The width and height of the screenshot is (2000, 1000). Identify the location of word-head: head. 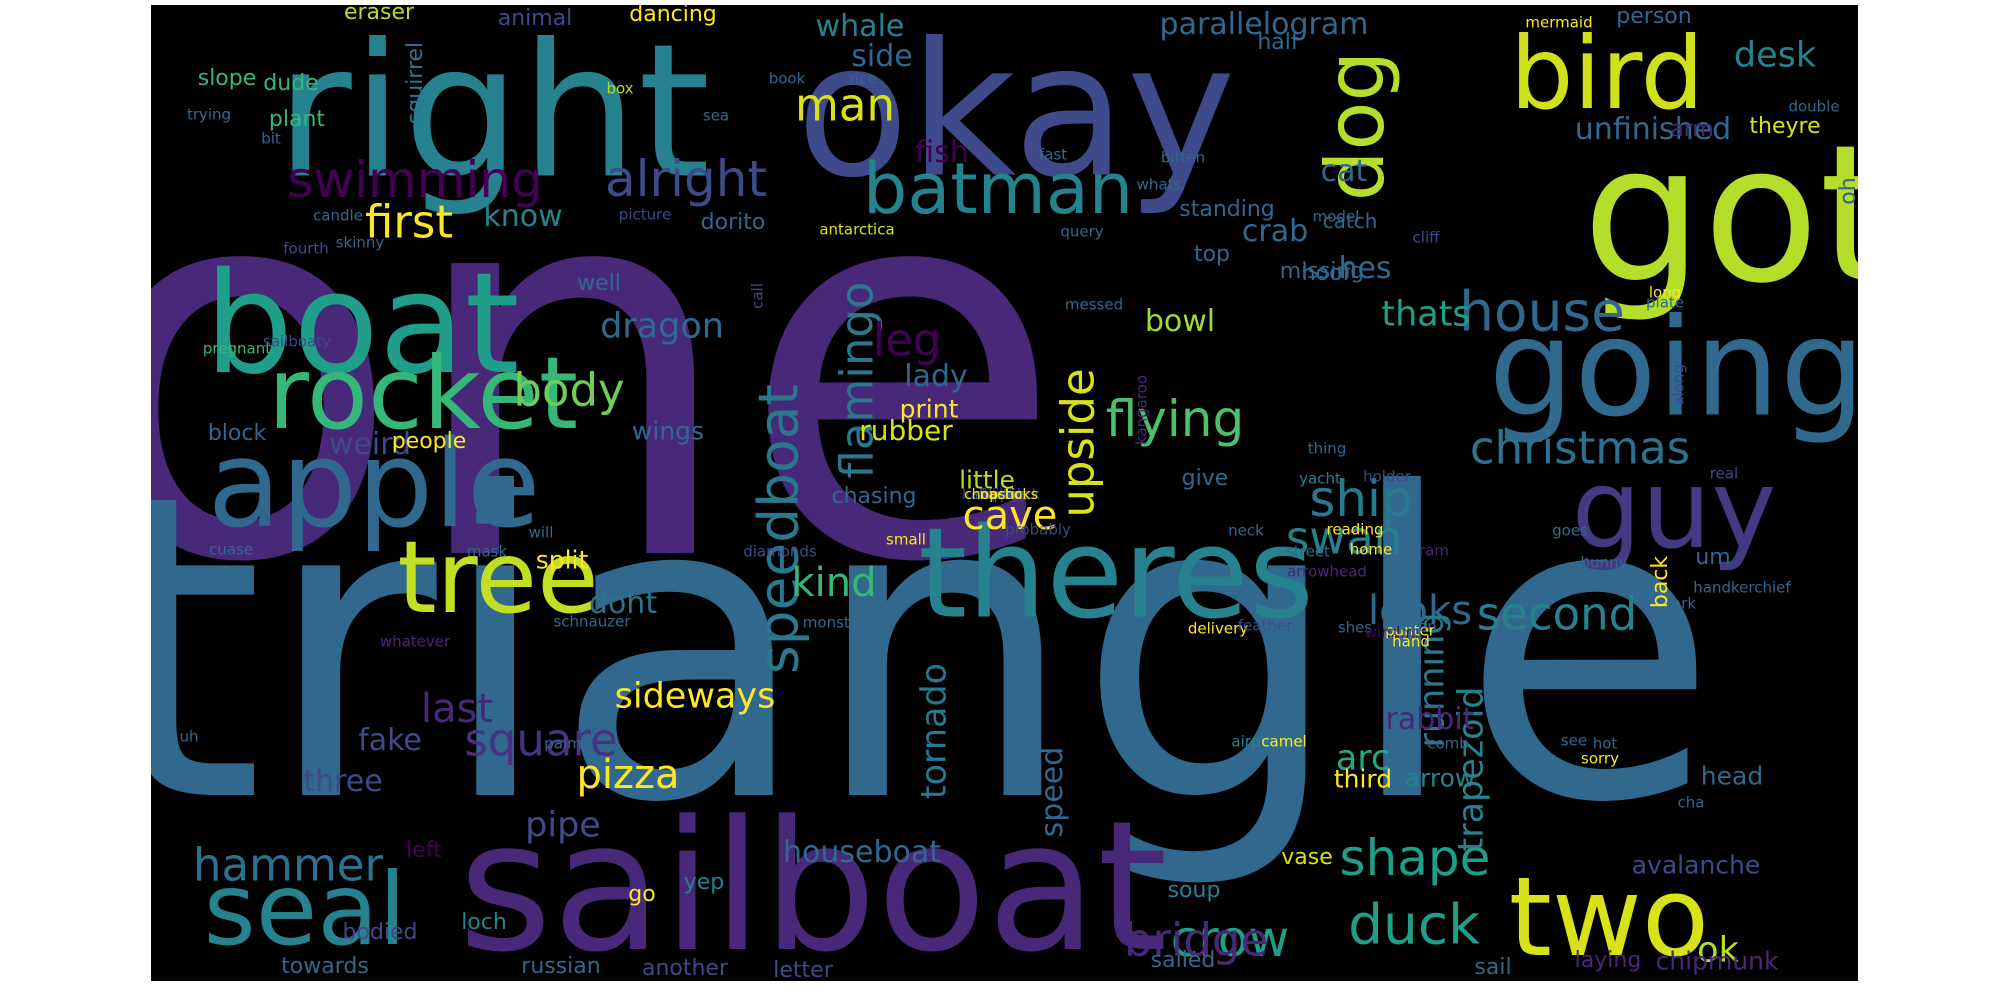
(1732, 776).